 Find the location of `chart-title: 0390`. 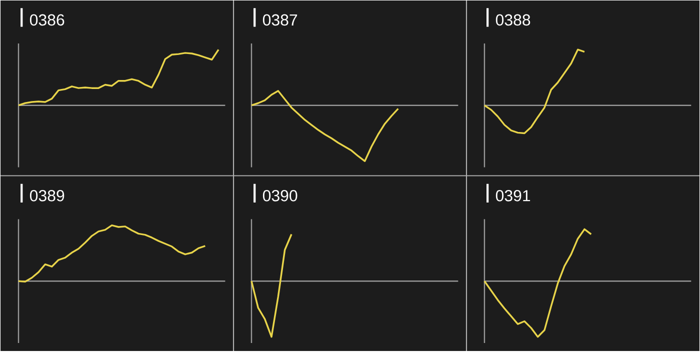

chart-title: 0390 is located at coordinates (280, 196).